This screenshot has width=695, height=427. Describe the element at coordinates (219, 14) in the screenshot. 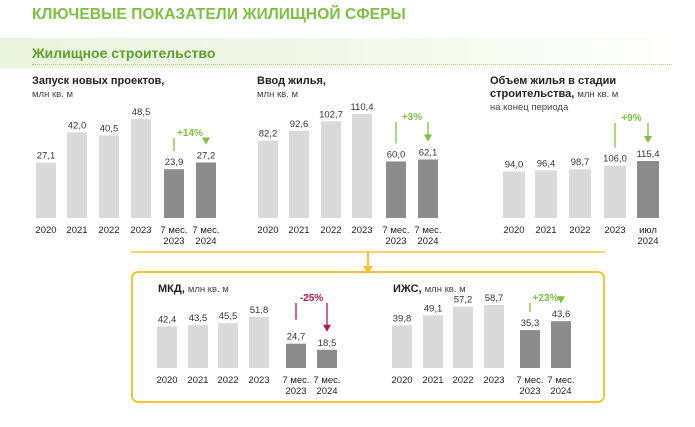

I see `page-title: КЛЮЧЕВЫЕ ПОКАЗАТЕЛИ ЖИЛИЩНОЙ СФЕРЫ` at that location.